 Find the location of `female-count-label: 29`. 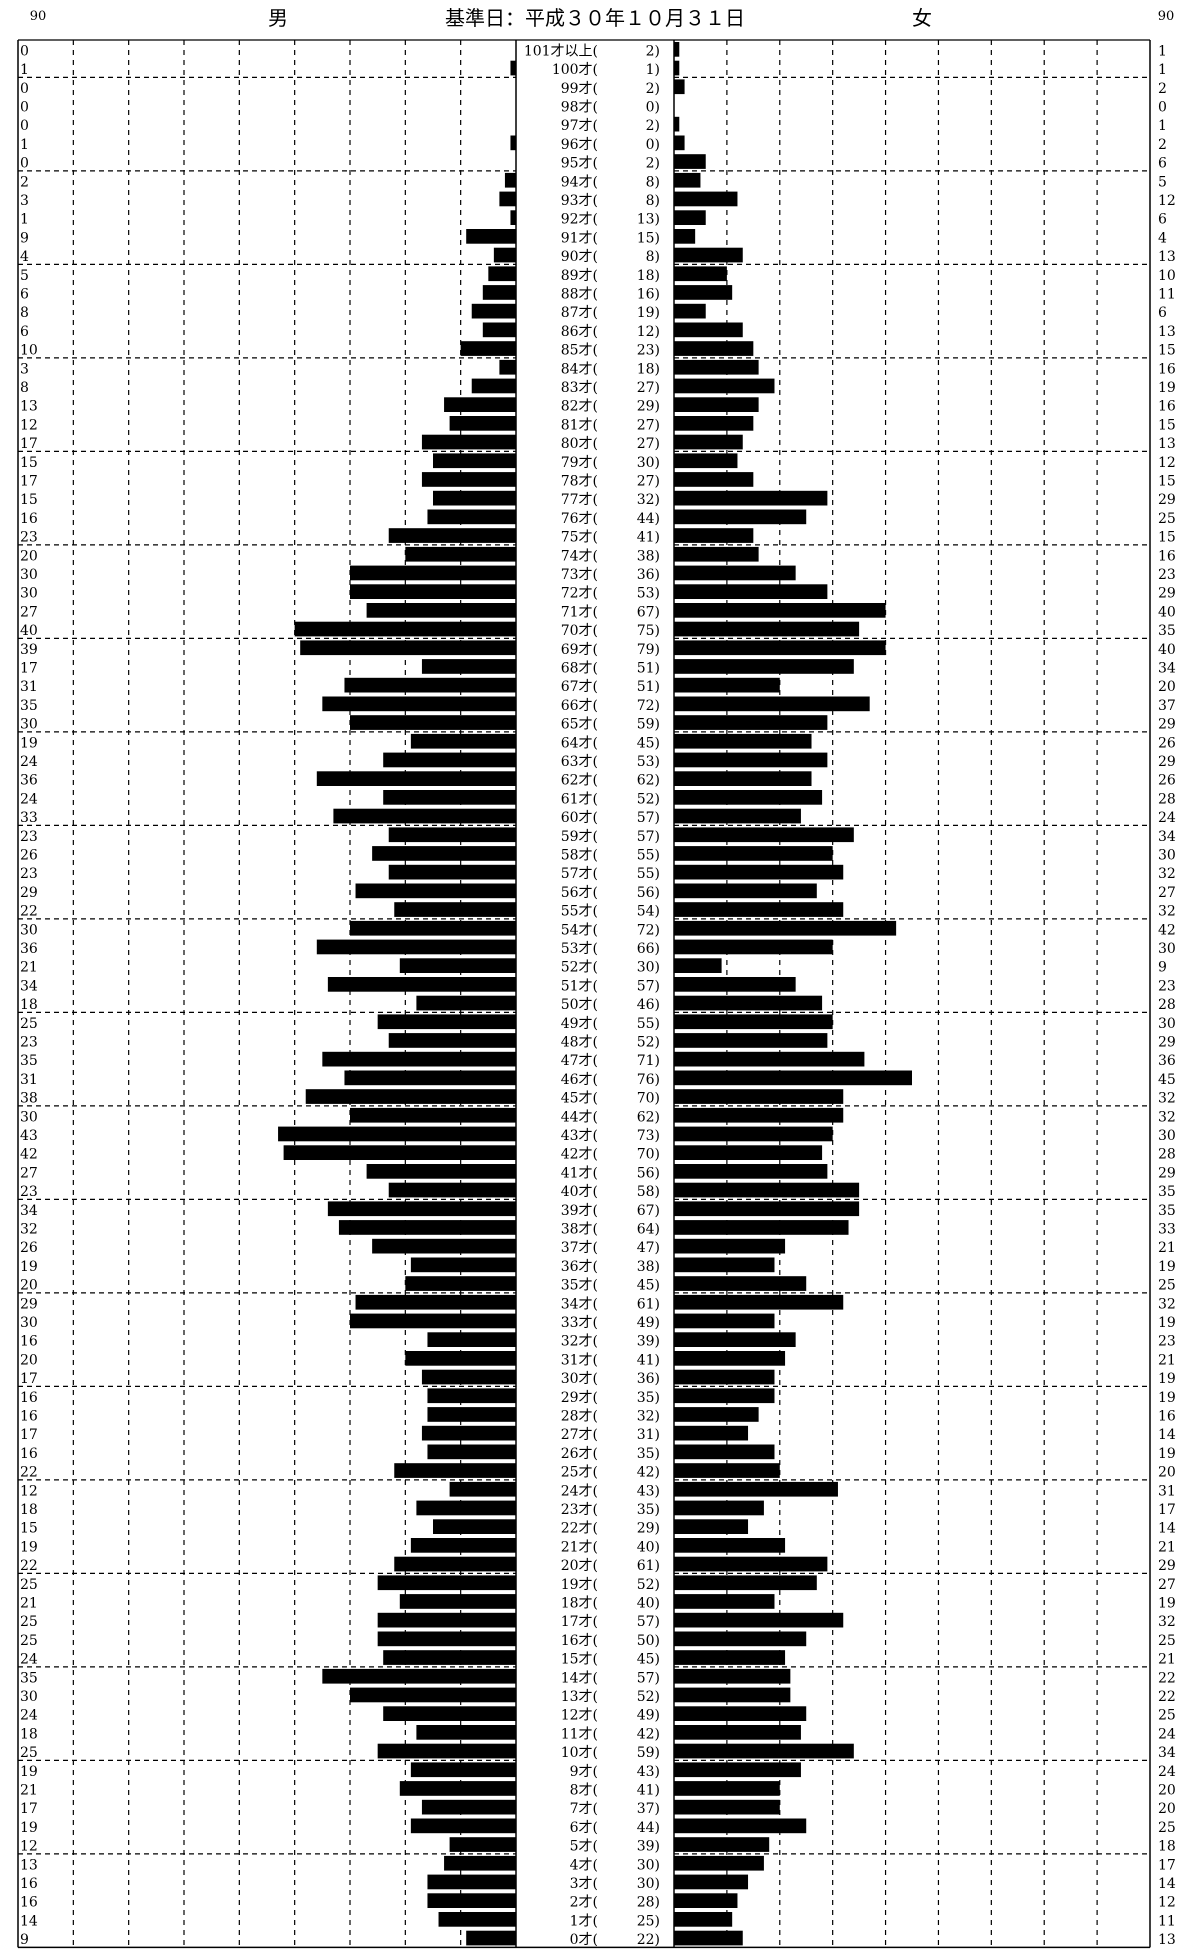

female-count-label: 29 is located at coordinates (1167, 1566).